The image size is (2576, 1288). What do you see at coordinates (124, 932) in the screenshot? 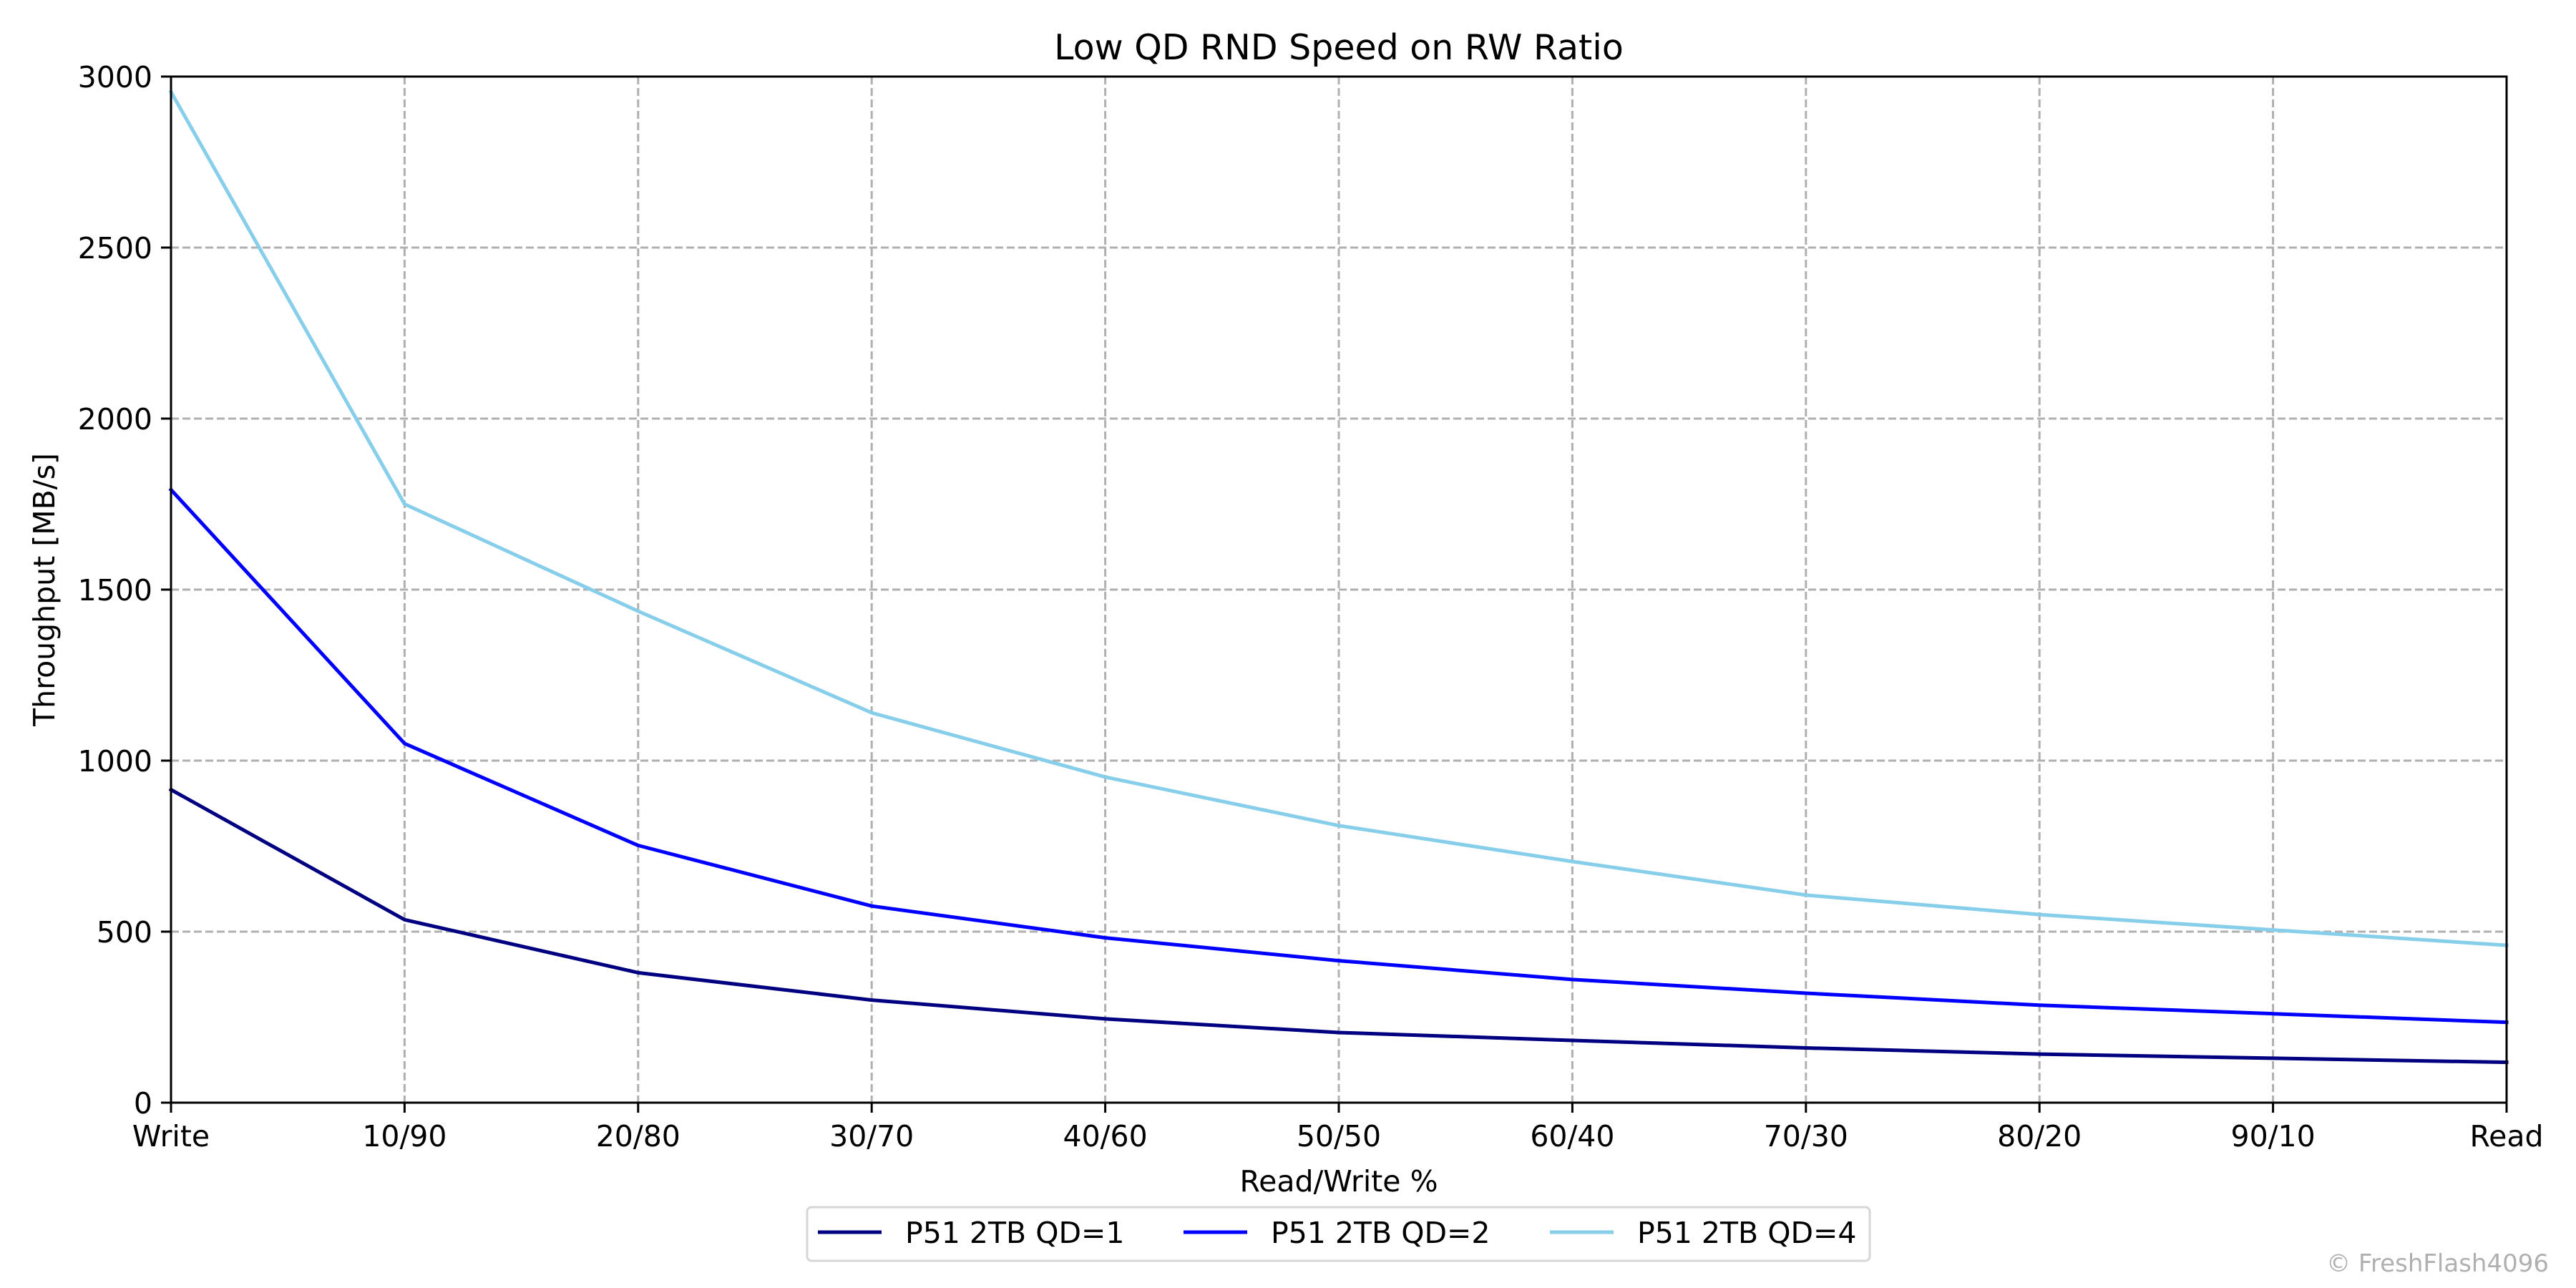
I see `y-tick-label: 500` at bounding box center [124, 932].